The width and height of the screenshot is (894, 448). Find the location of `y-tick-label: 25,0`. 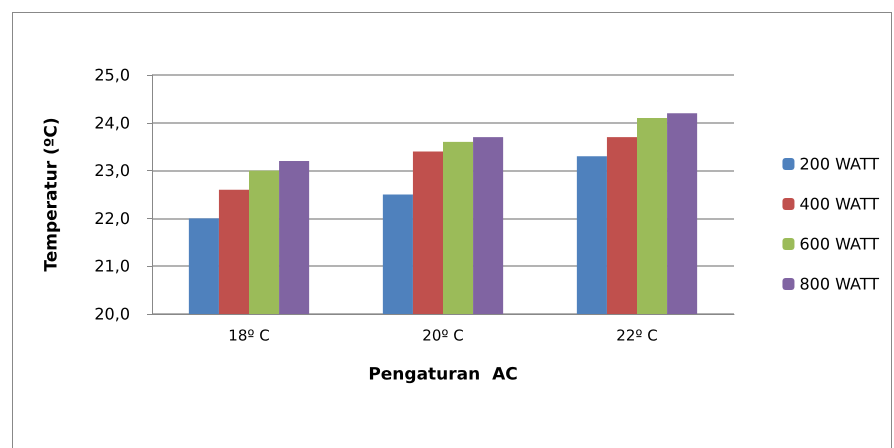

y-tick-label: 25,0 is located at coordinates (112, 75).